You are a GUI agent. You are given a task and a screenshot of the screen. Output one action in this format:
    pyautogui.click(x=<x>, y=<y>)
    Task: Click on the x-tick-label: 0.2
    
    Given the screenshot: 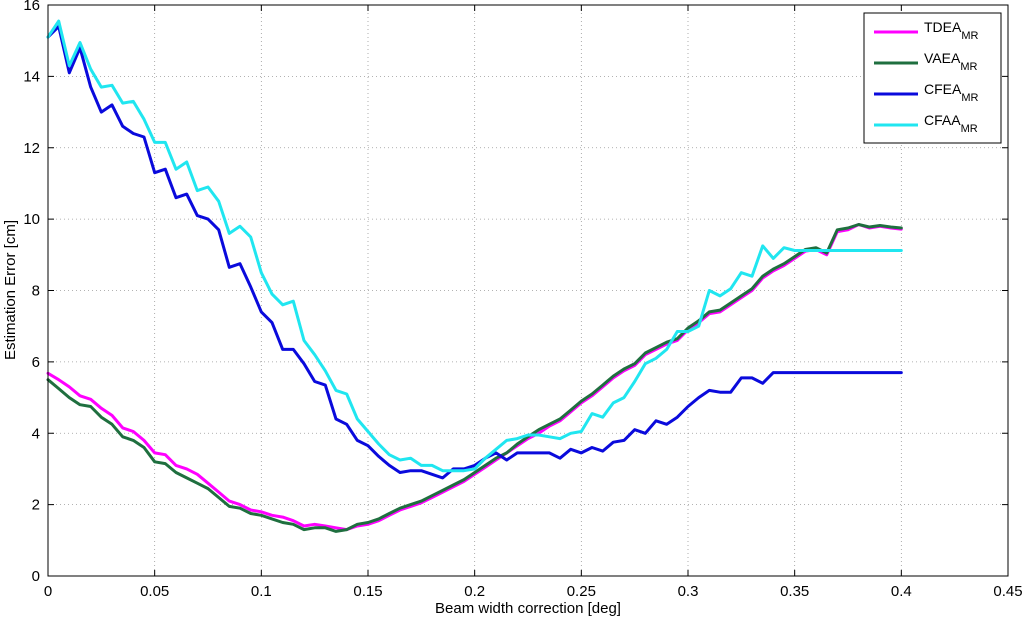 What is the action you would take?
    pyautogui.click(x=474, y=591)
    